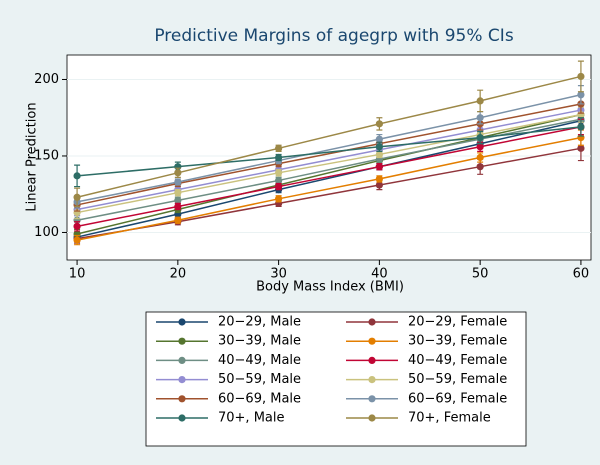 This screenshot has height=465, width=600. I want to click on x-tick-label: 20, so click(178, 274).